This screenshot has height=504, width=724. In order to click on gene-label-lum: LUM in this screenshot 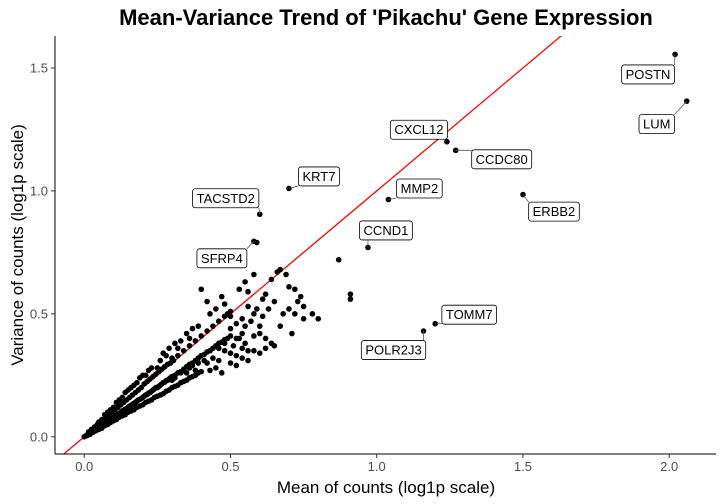, I will do `click(663, 117)`.